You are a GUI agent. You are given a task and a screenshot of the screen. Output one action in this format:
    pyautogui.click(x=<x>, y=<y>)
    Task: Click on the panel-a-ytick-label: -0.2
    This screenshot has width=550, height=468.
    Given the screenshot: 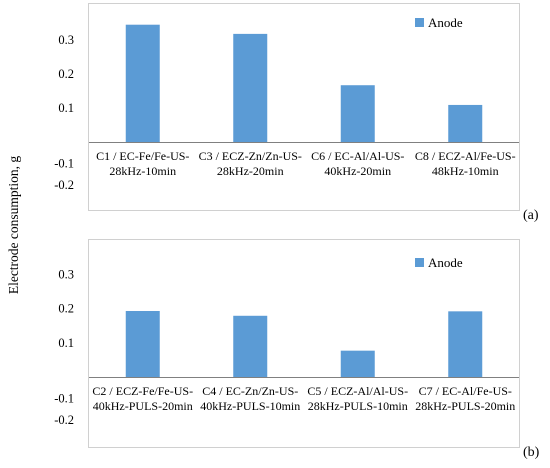 What is the action you would take?
    pyautogui.click(x=64, y=185)
    